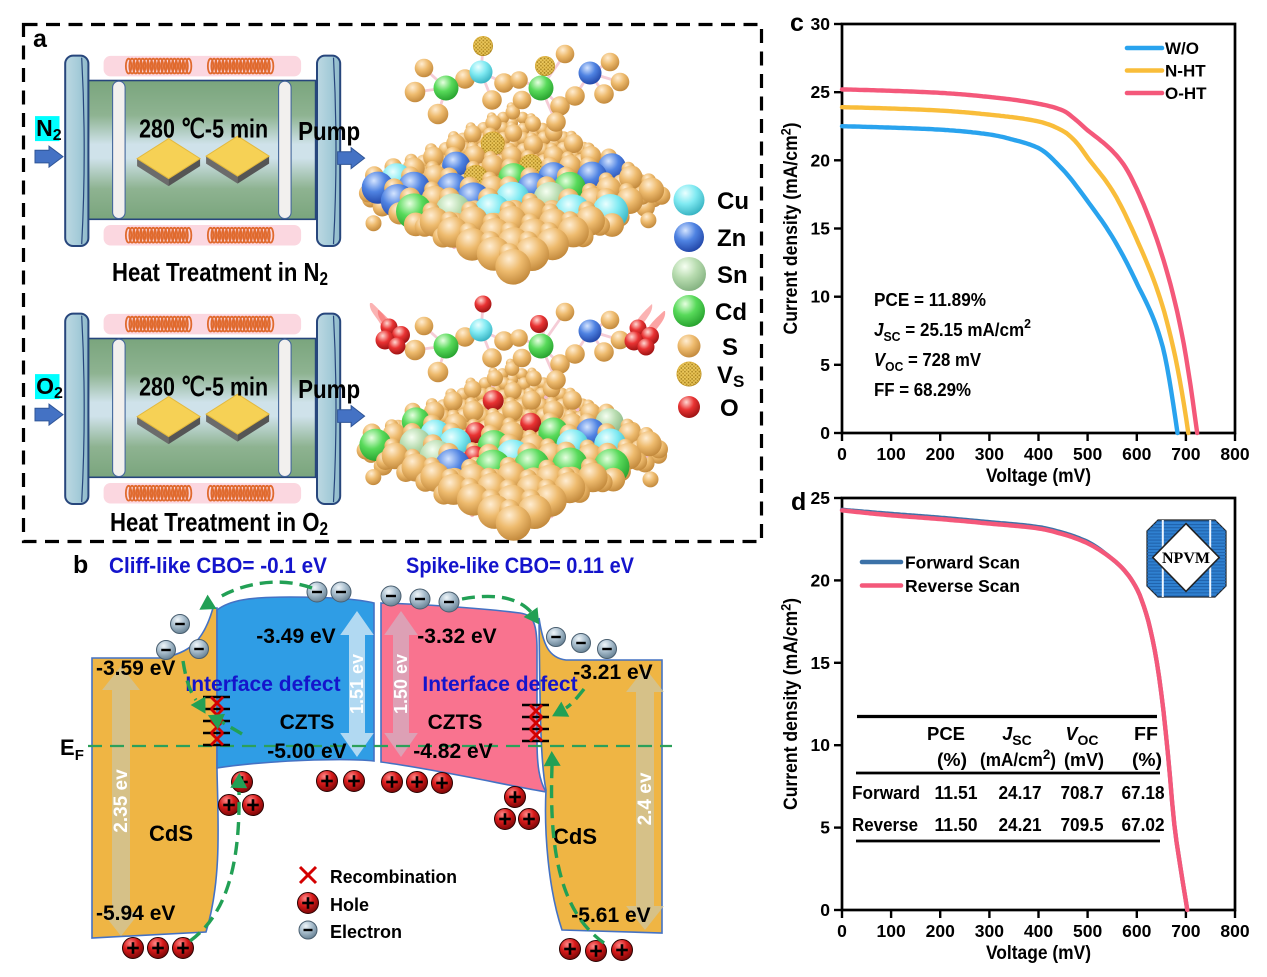  I want to click on svg-text: JSC = 25.15 mA/cm2, so click(952, 330).